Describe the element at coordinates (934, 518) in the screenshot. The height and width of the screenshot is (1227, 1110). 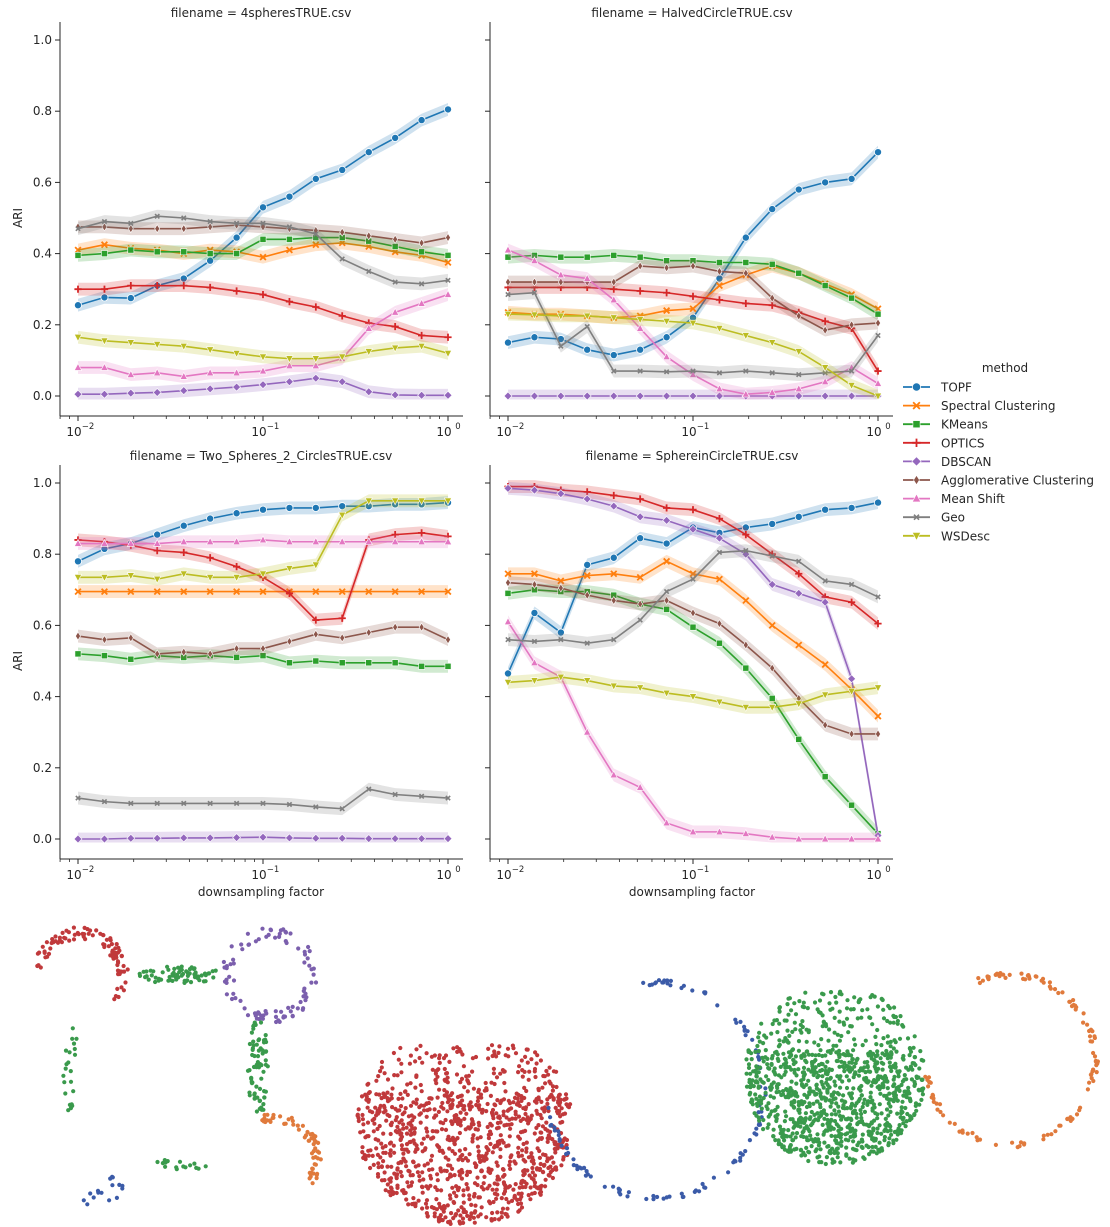
I see `legend-item: Geo` at that location.